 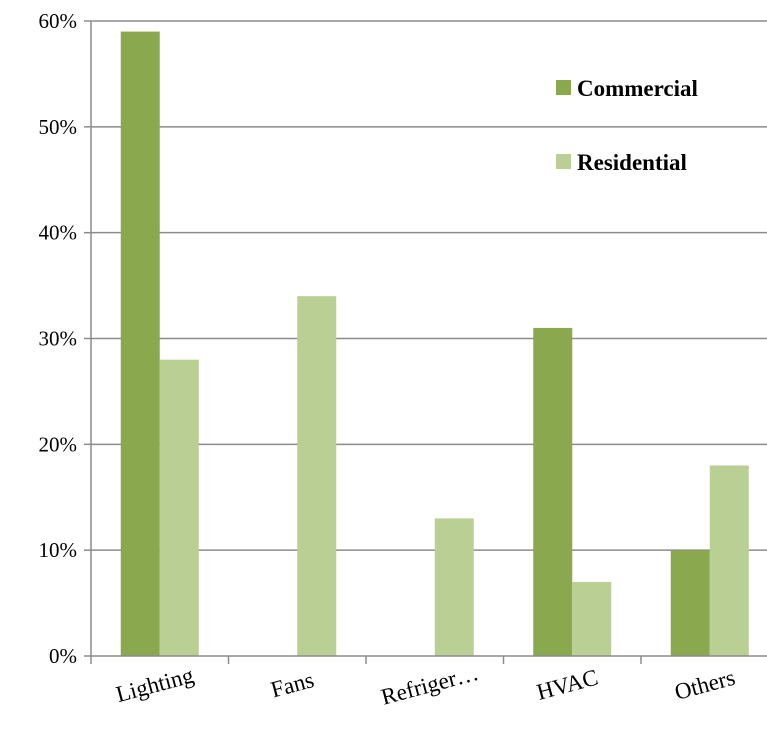 I want to click on y-tick-label: 60%, so click(x=58, y=21).